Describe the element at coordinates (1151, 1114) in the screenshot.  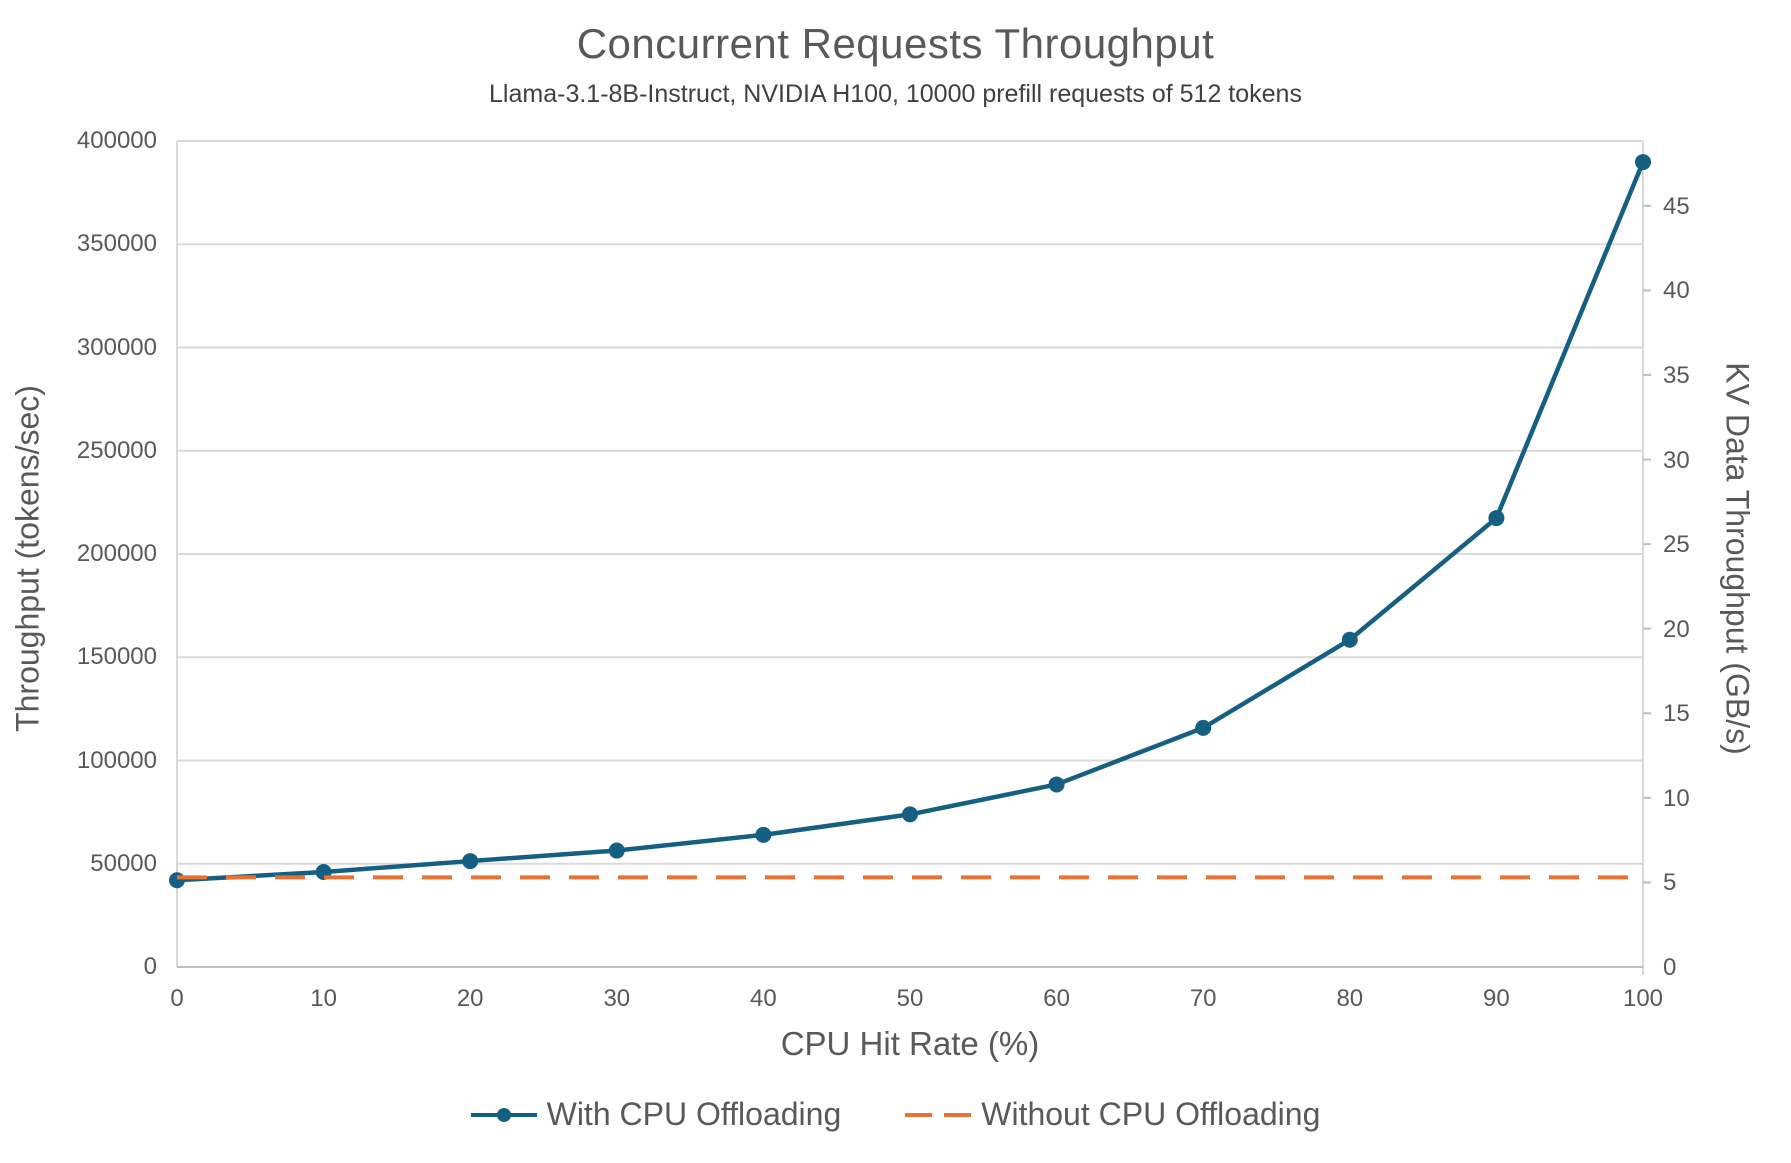
I see `legend-label-without: Without CPU Offloading` at that location.